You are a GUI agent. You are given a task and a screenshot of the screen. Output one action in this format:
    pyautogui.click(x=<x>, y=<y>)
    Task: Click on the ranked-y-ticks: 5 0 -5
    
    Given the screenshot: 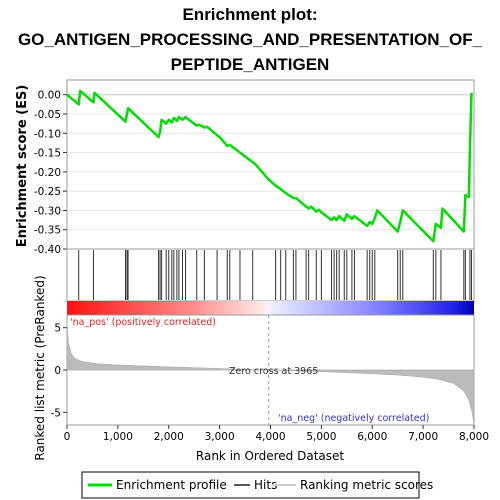 What is the action you would take?
    pyautogui.click(x=59, y=371)
    